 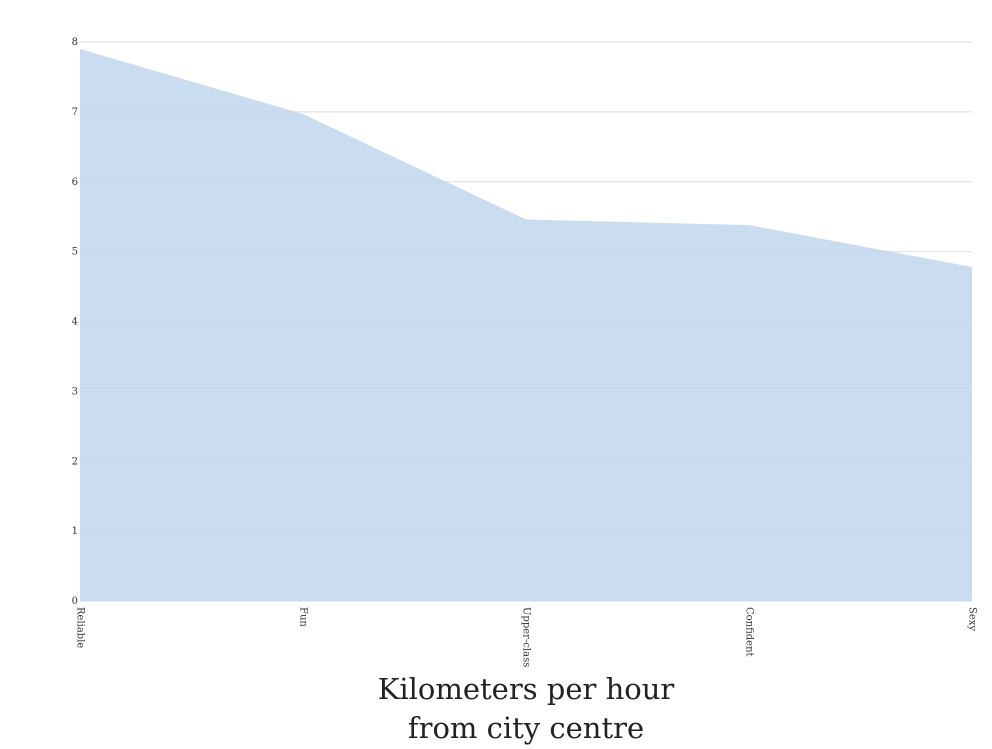 I want to click on y-tick-label: 3, so click(x=75, y=391).